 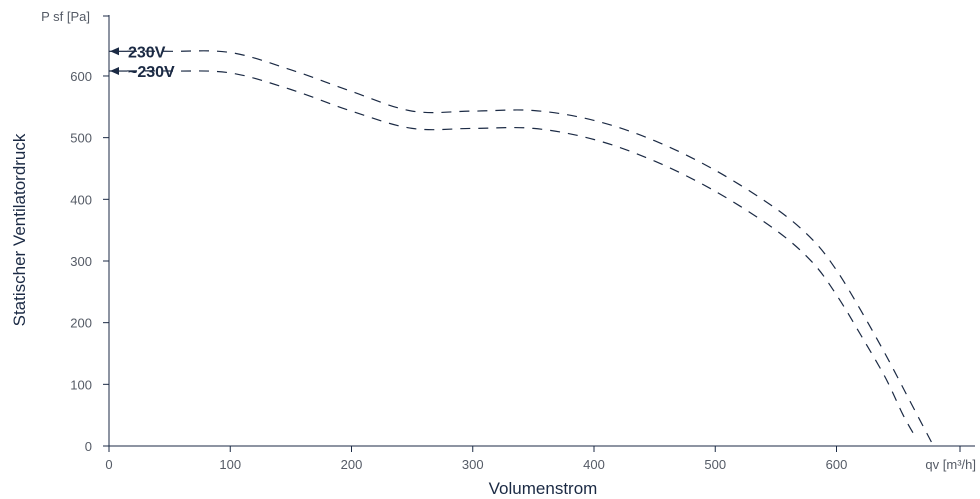 I want to click on series-labels: 230V ~230V, so click(x=142, y=62).